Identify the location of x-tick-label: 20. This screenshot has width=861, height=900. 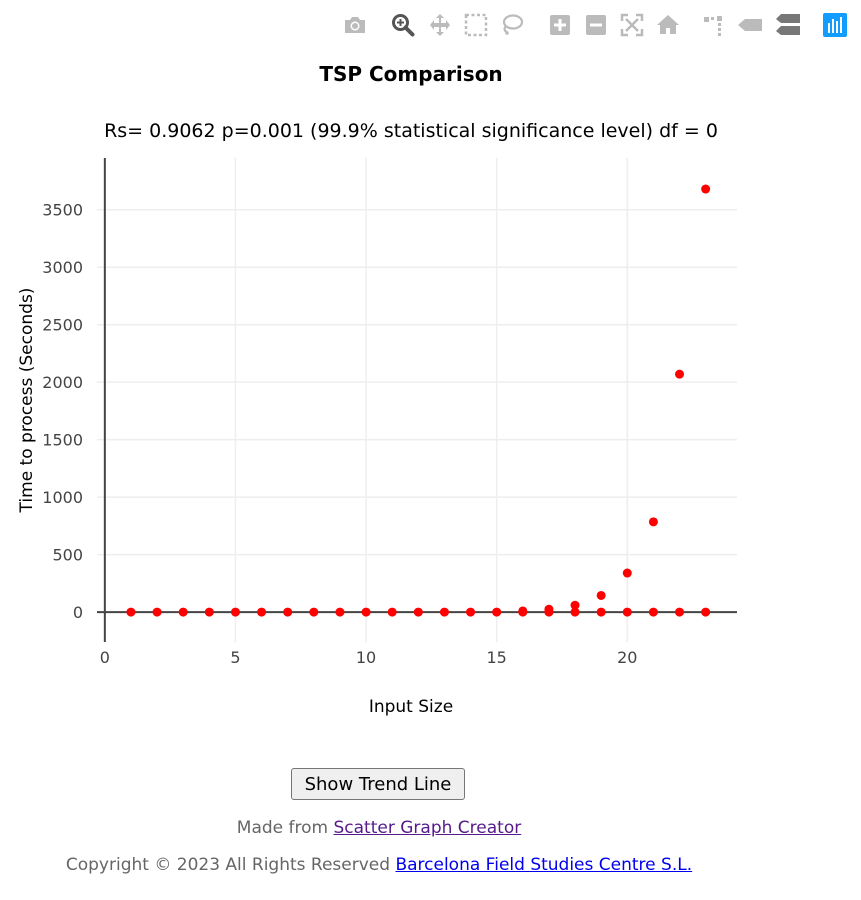
(627, 657).